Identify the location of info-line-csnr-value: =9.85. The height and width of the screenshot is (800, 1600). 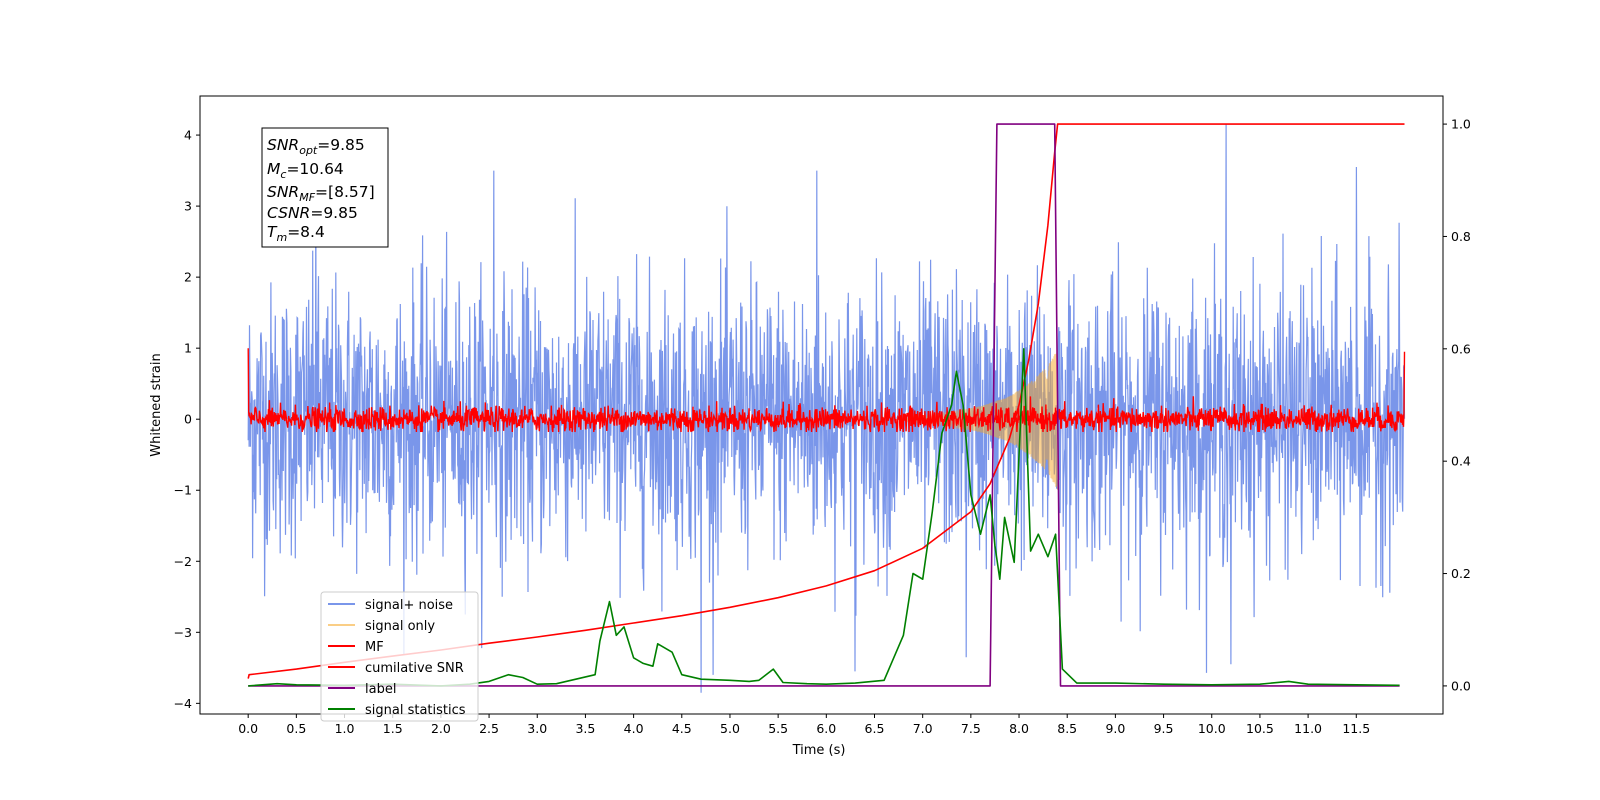
(334, 213).